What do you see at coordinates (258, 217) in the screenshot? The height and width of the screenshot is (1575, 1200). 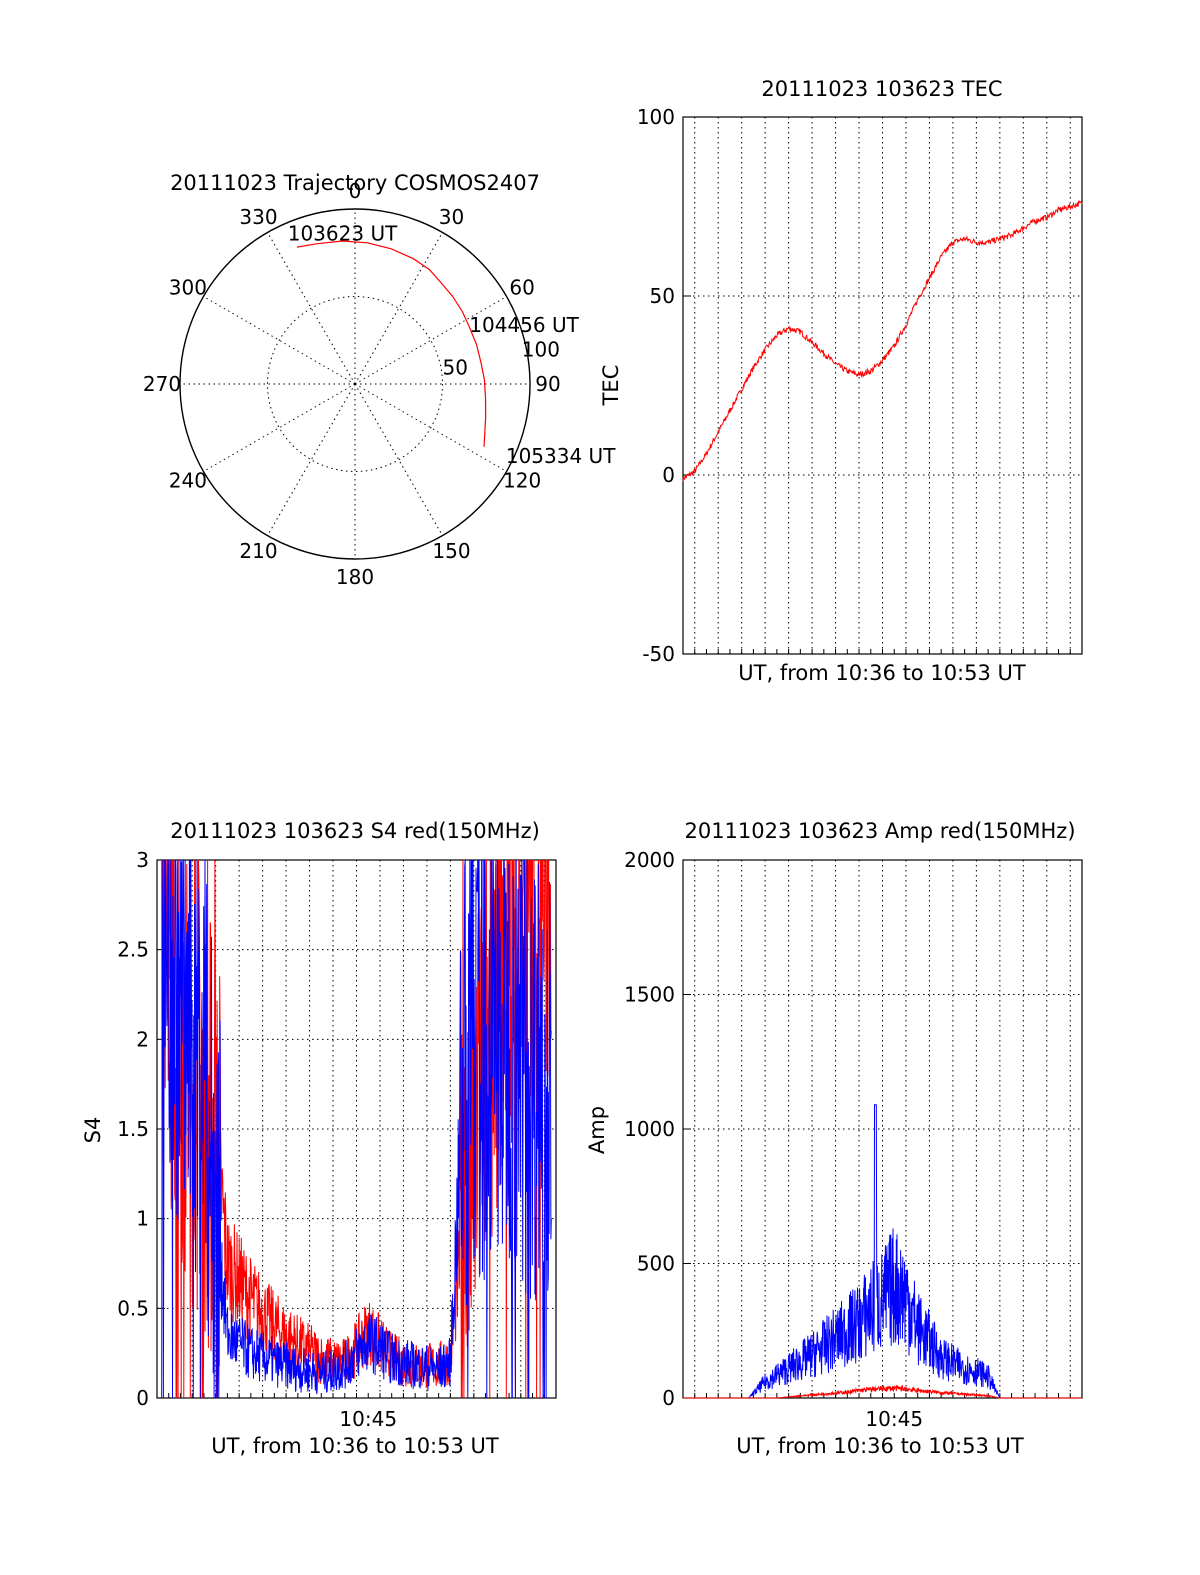 I see `polar-angle-label: 330` at bounding box center [258, 217].